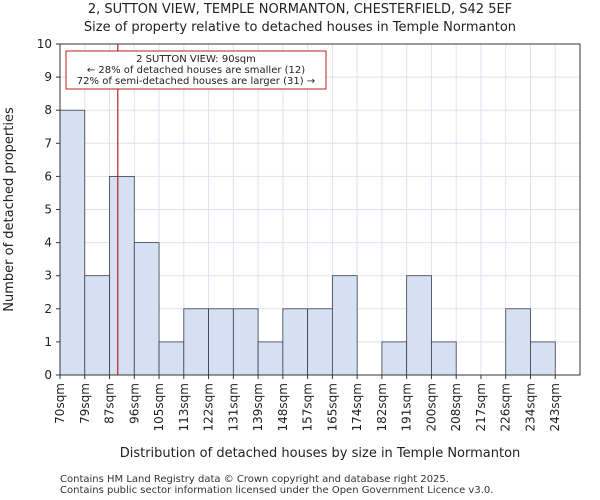 This screenshot has width=600, height=500. I want to click on bar-131sqm, so click(245, 342).